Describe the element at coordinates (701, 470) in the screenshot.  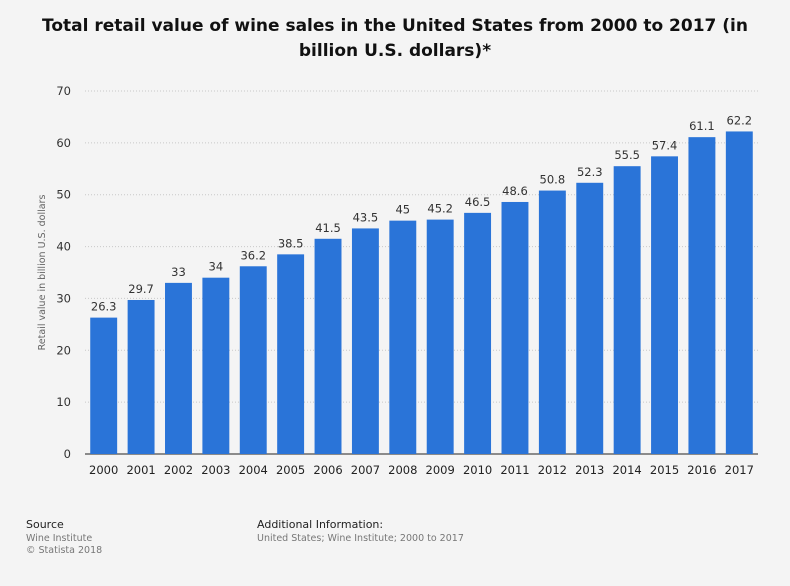
I see `x-tick-label: 2016` at that location.